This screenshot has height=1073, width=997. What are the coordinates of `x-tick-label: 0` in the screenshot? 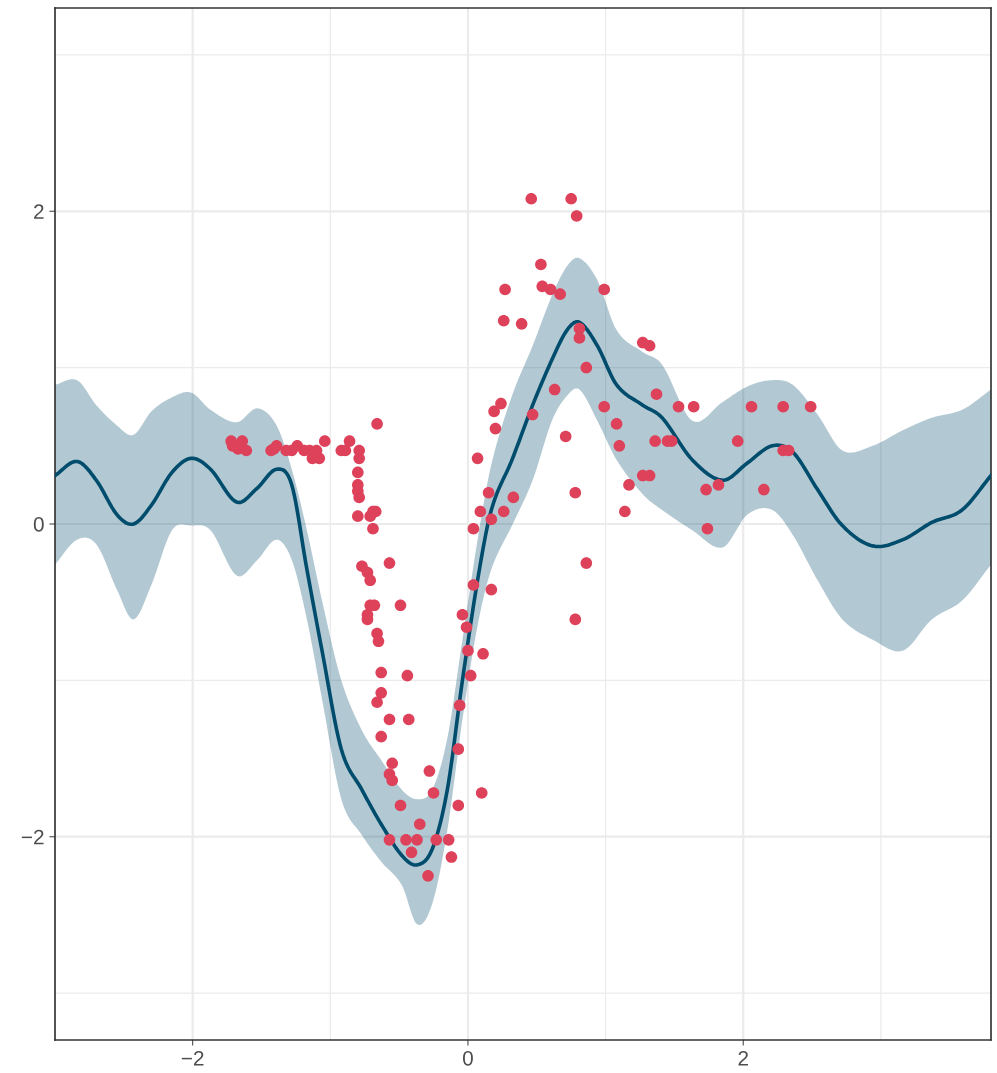 It's located at (467, 1058).